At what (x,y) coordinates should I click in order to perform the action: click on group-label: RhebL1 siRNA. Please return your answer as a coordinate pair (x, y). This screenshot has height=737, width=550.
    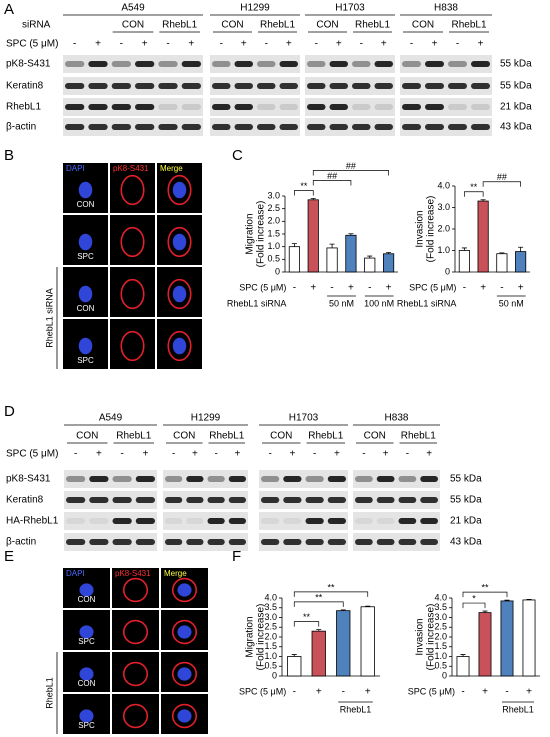
    Looking at the image, I should click on (49, 318).